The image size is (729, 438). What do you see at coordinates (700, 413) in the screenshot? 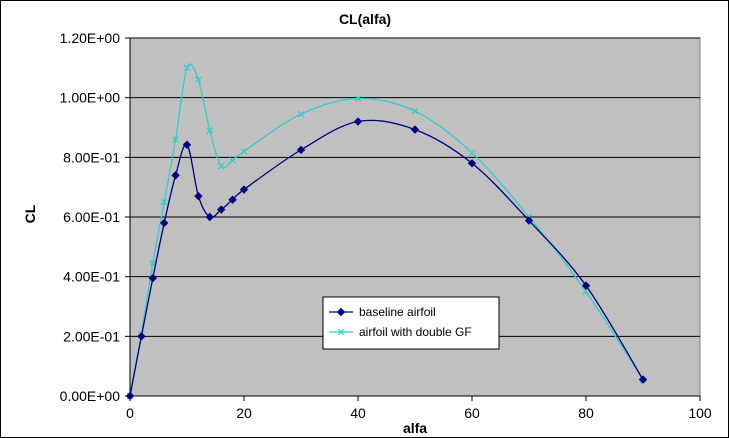
I see `x-tick-label: 100` at bounding box center [700, 413].